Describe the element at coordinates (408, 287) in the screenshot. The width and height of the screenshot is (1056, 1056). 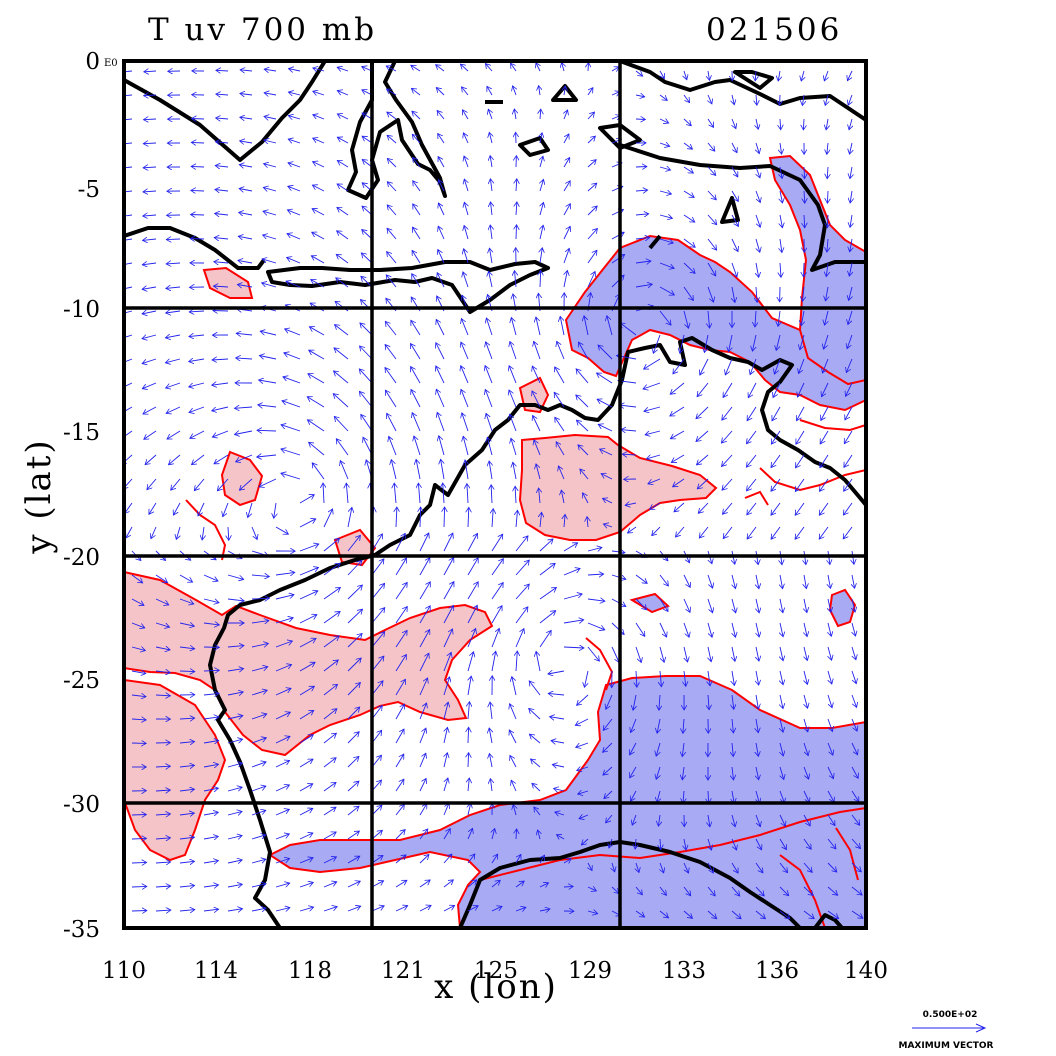
I see `coastline-lesser-sundas` at that location.